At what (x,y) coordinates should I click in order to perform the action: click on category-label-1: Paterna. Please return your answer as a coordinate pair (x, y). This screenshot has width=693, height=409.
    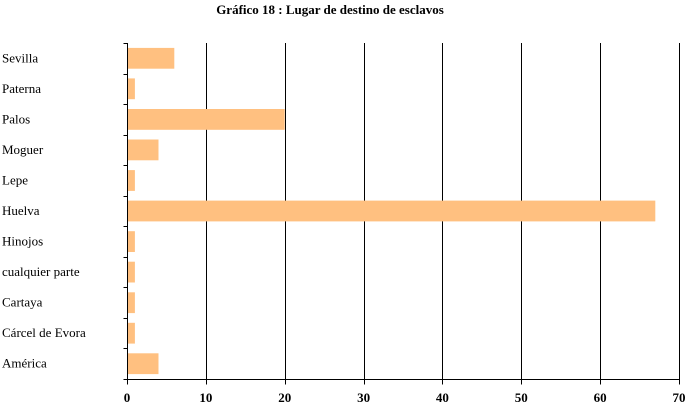
    Looking at the image, I should click on (21, 88).